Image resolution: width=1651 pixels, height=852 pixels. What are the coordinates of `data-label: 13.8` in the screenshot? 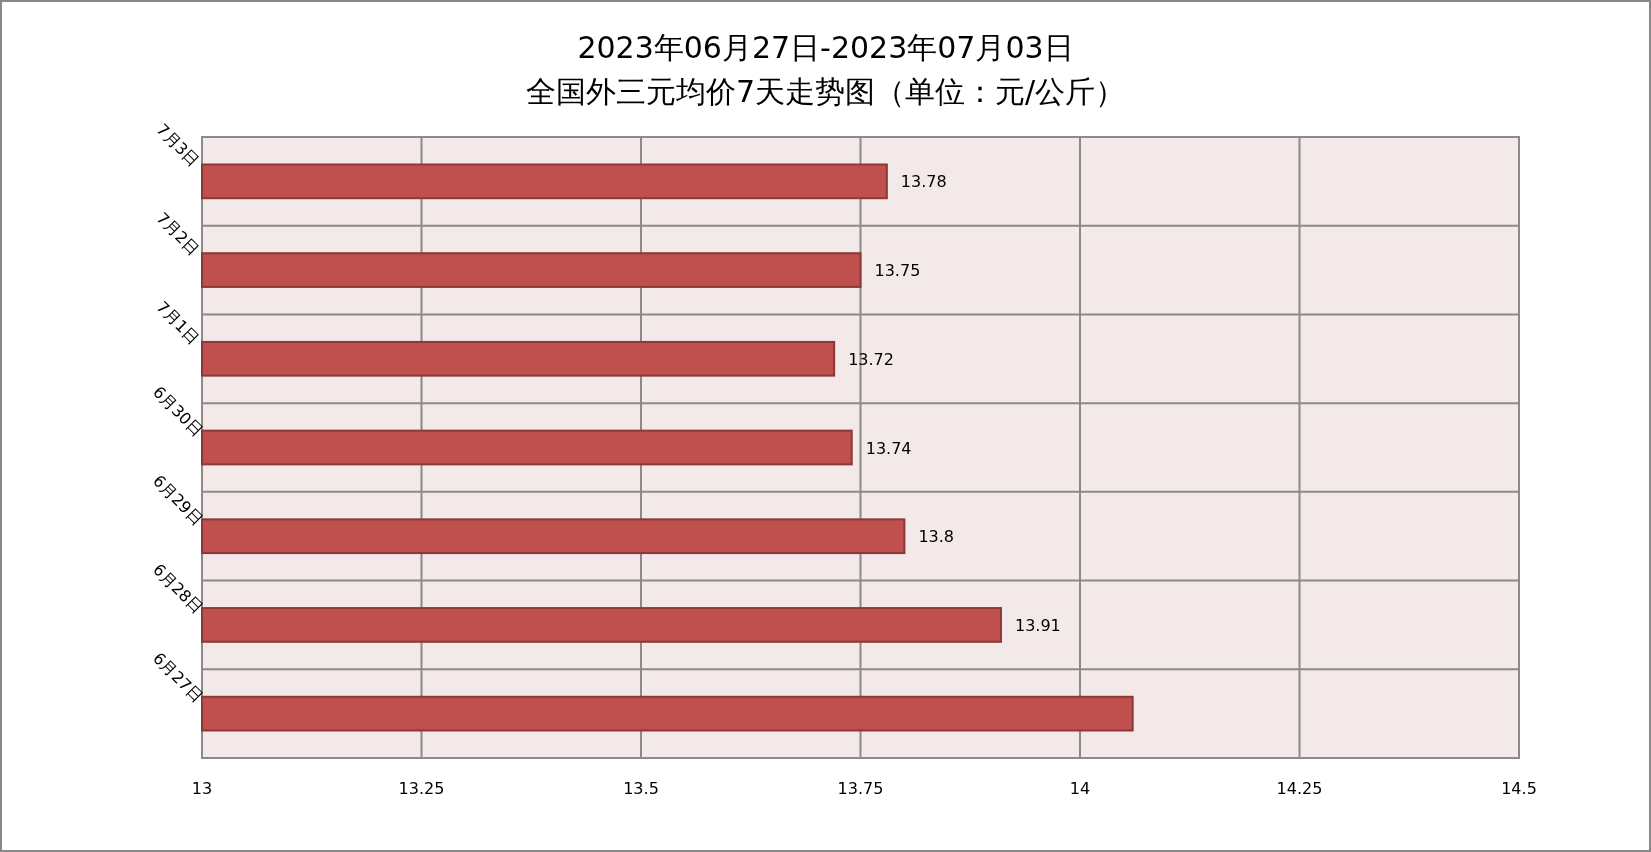 It's located at (936, 537).